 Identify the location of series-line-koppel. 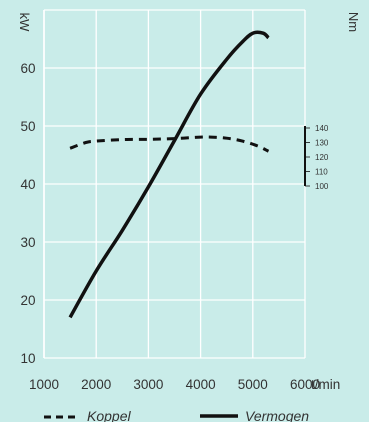
(169, 144).